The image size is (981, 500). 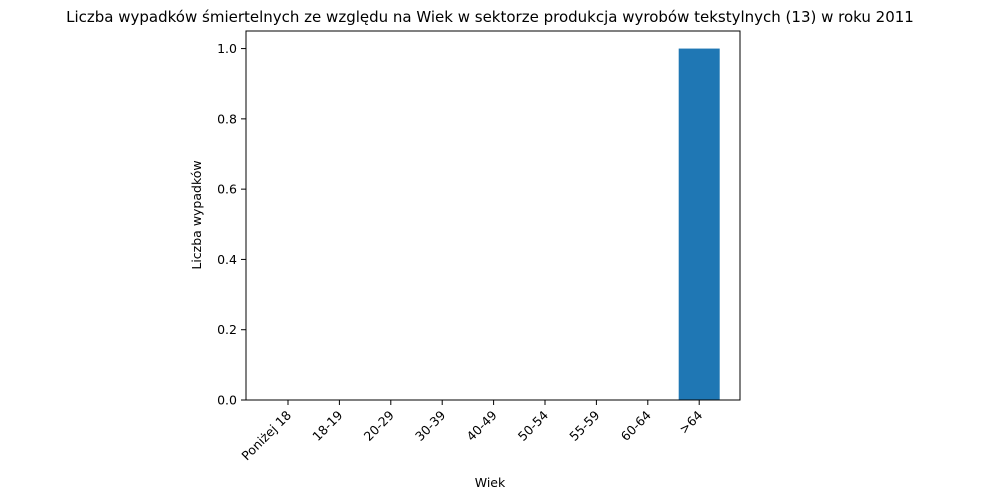 What do you see at coordinates (231, 224) in the screenshot?
I see `y-axis-ticks: 0.0 0.2 0.4 0.6 0.8 1.0` at bounding box center [231, 224].